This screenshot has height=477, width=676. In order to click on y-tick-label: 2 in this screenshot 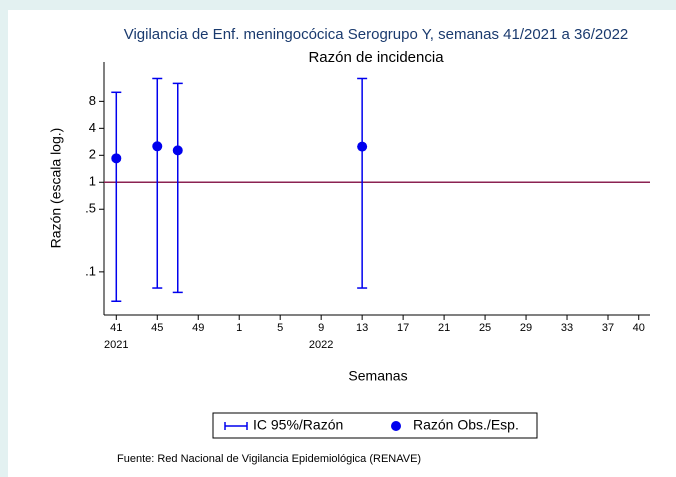, I will do `click(92, 154)`.